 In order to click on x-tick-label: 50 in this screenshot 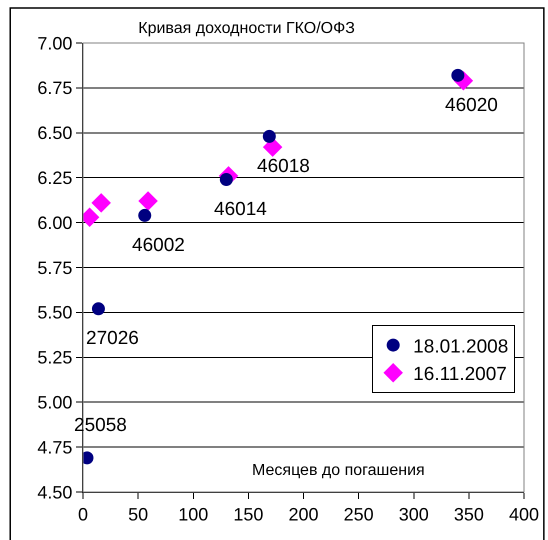, I will do `click(138, 514)`.